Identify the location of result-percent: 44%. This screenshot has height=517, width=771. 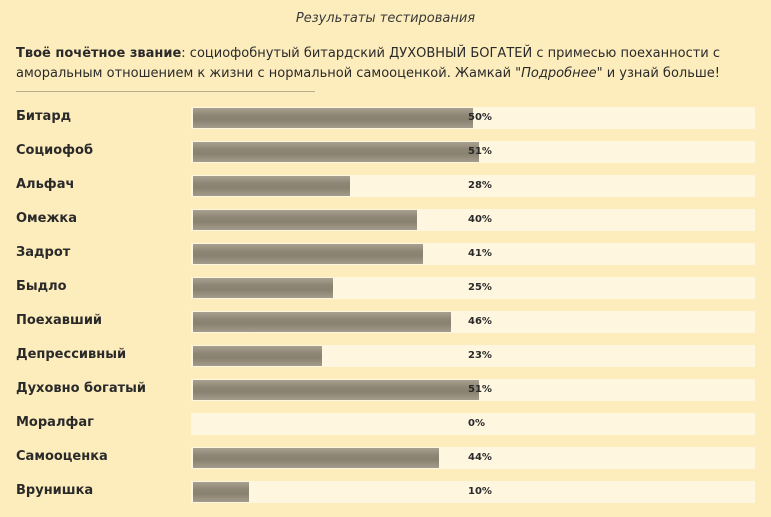
(480, 457).